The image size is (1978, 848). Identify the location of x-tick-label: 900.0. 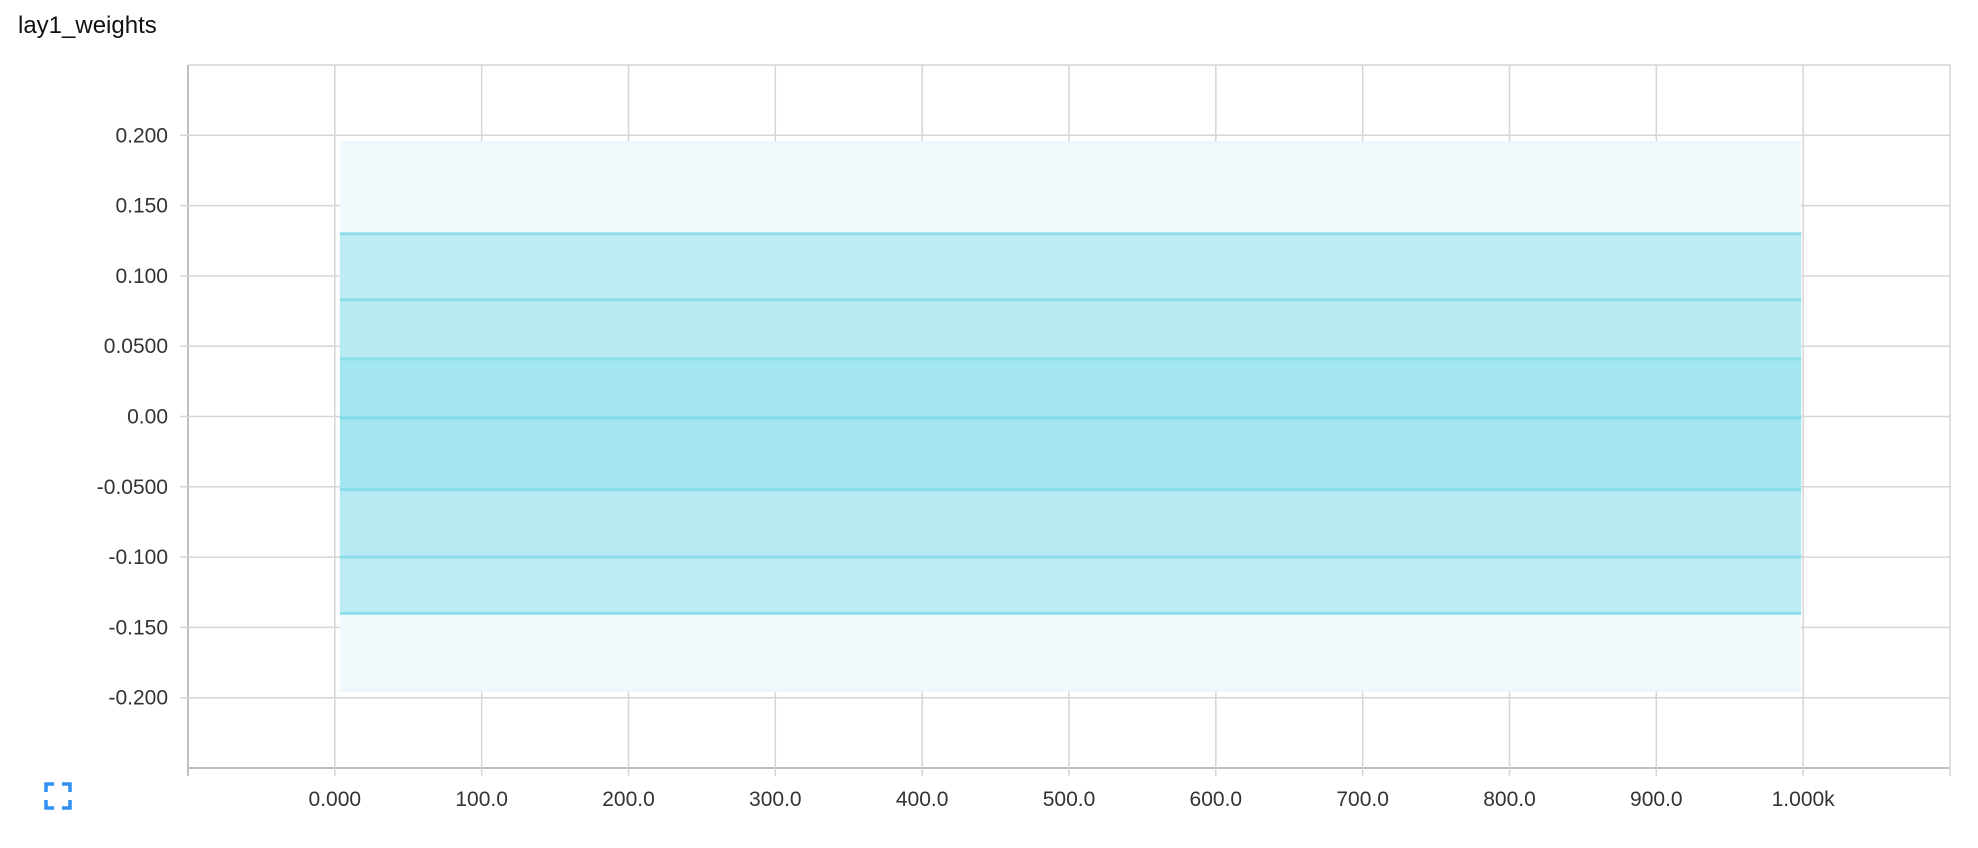
(1656, 799).